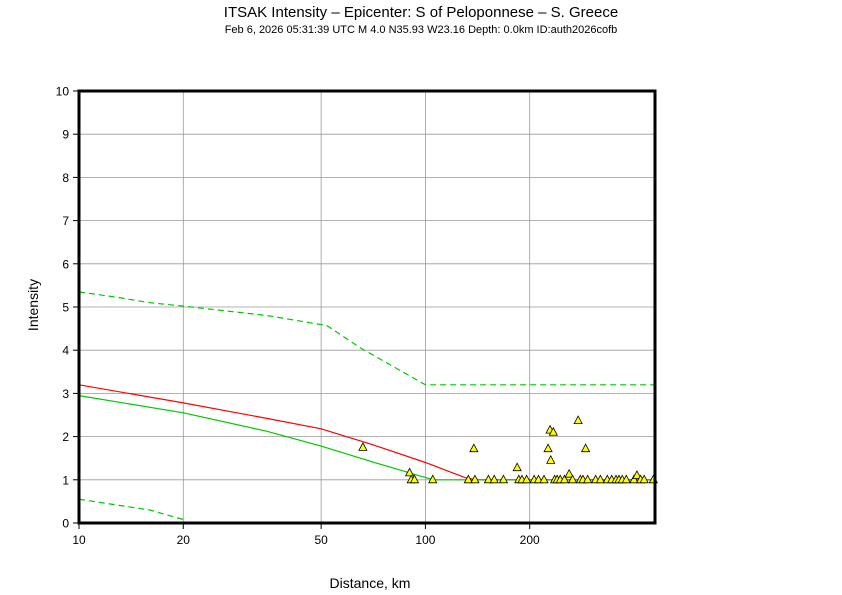 The width and height of the screenshot is (842, 595). Describe the element at coordinates (65, 178) in the screenshot. I see `y-tick-label: 8` at that location.